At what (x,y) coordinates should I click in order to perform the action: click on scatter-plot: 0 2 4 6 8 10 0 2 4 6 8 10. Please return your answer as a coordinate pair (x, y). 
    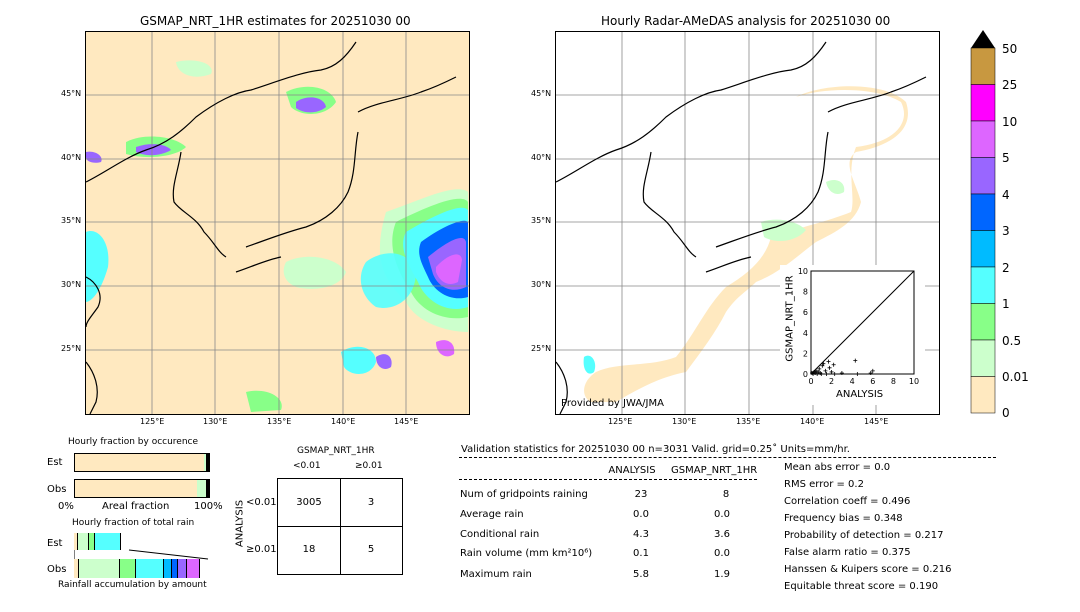
    Looking at the image, I should click on (858, 326).